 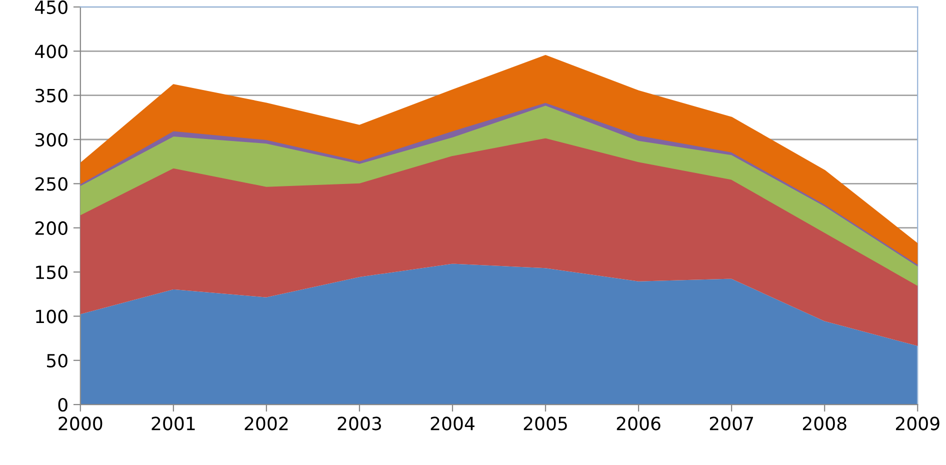 I want to click on y-tick-label: 400, so click(x=51, y=51).